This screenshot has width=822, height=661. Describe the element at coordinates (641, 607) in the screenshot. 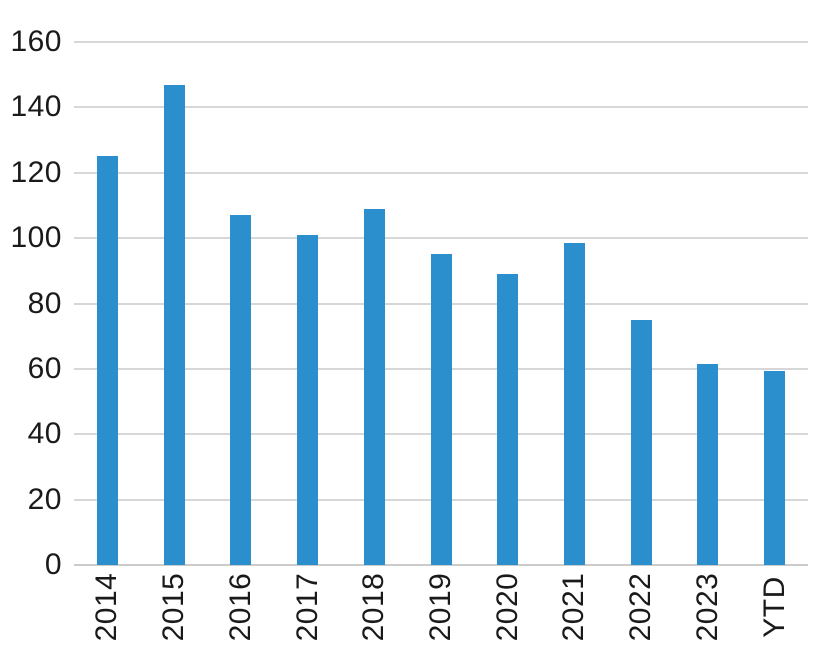

I see `x-tick-label-2022: 2022` at that location.